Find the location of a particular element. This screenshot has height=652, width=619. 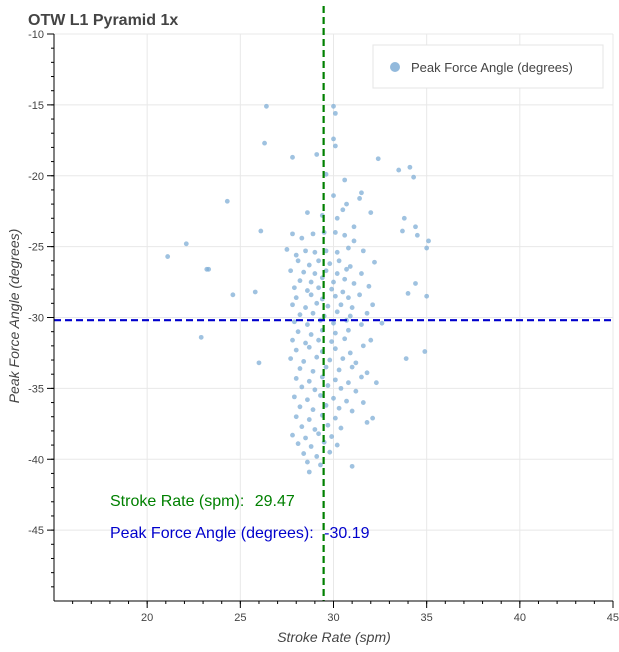

x-tick-label: 45 is located at coordinates (613, 618).